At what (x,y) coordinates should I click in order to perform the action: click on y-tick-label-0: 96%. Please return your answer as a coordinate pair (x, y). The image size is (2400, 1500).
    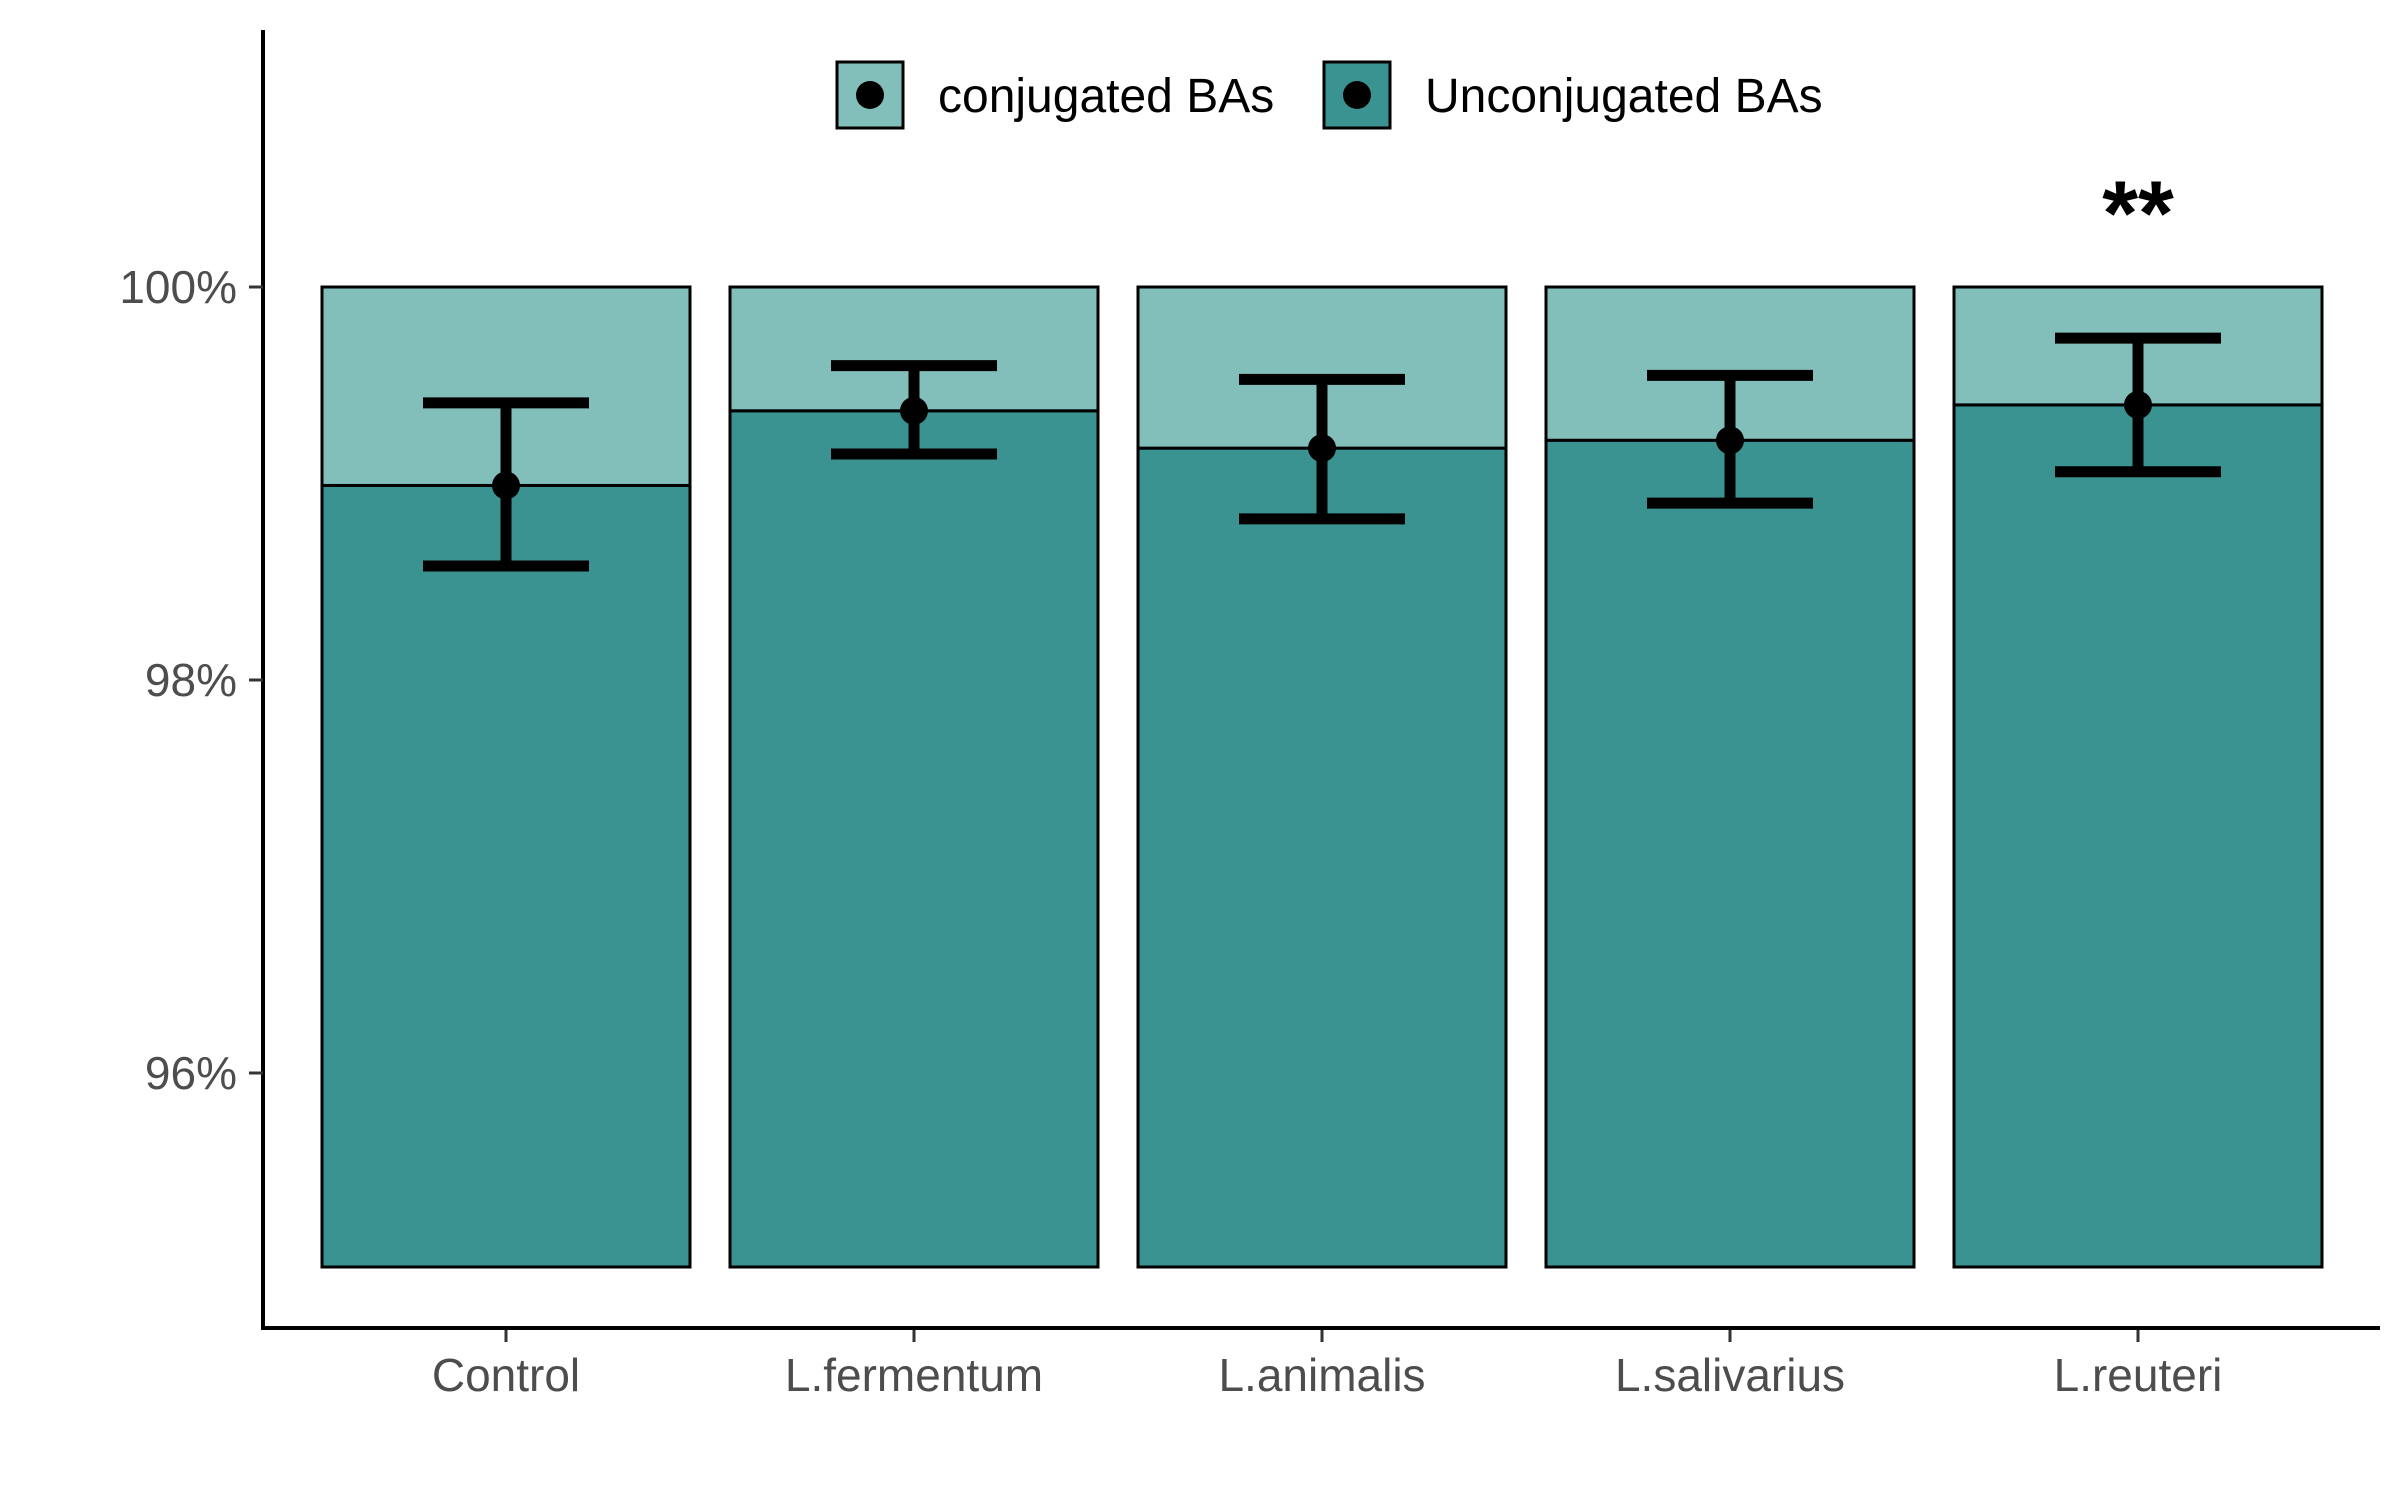
    Looking at the image, I should click on (191, 1073).